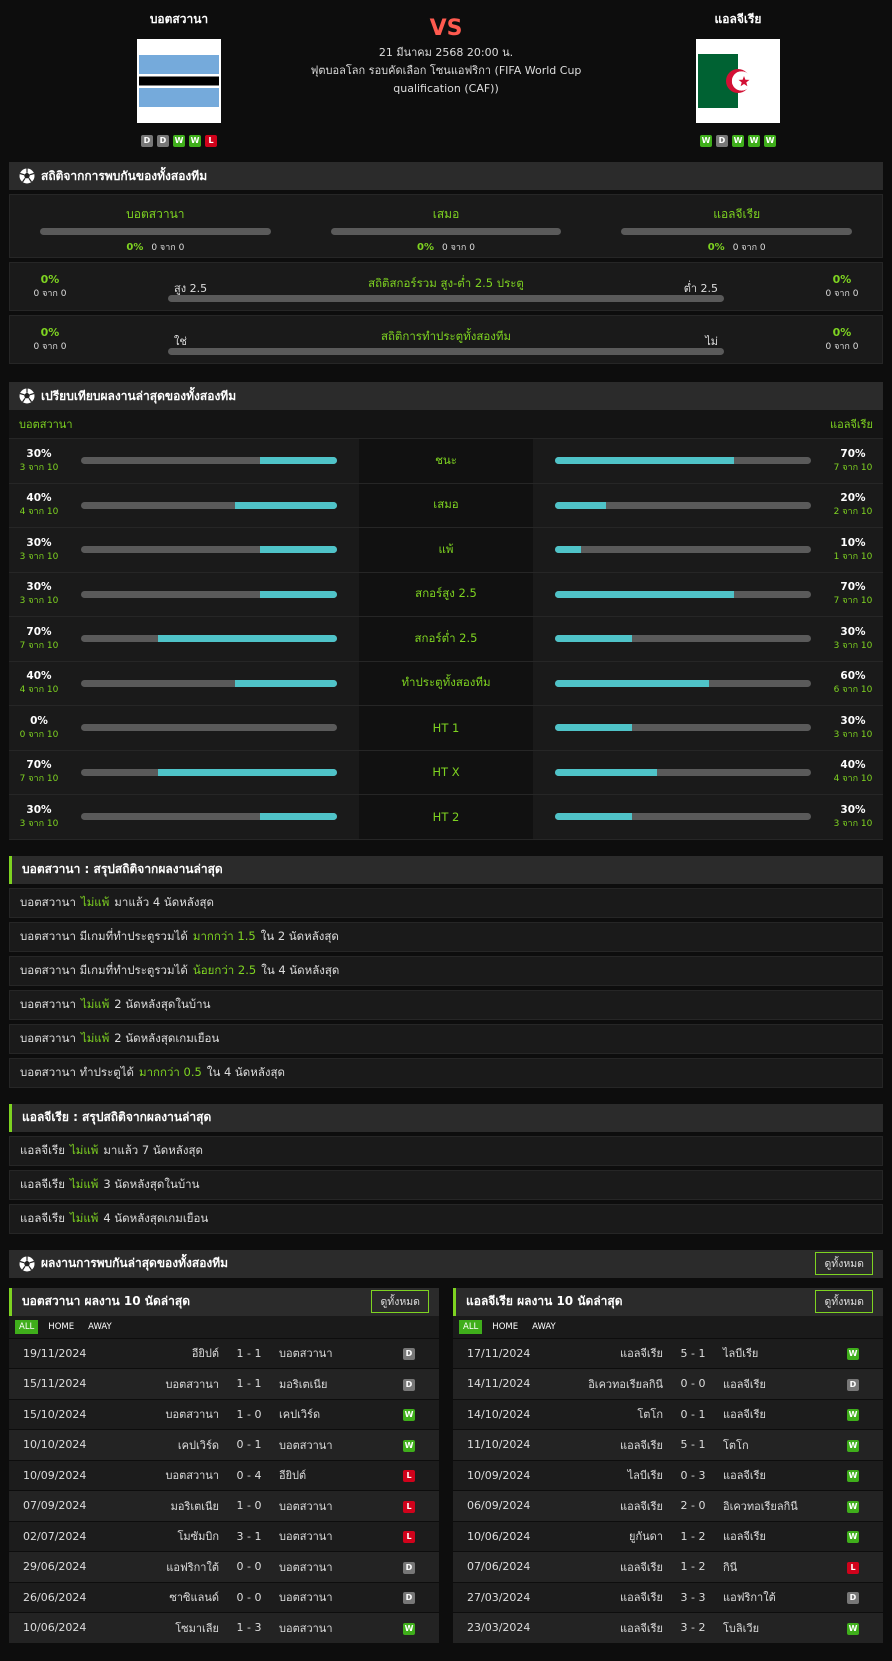 The image size is (892, 1661). I want to click on summary-item: บอตสวานา ไม่แพ้ 2 นัดหลังสุดในบ้าน, so click(446, 1004).